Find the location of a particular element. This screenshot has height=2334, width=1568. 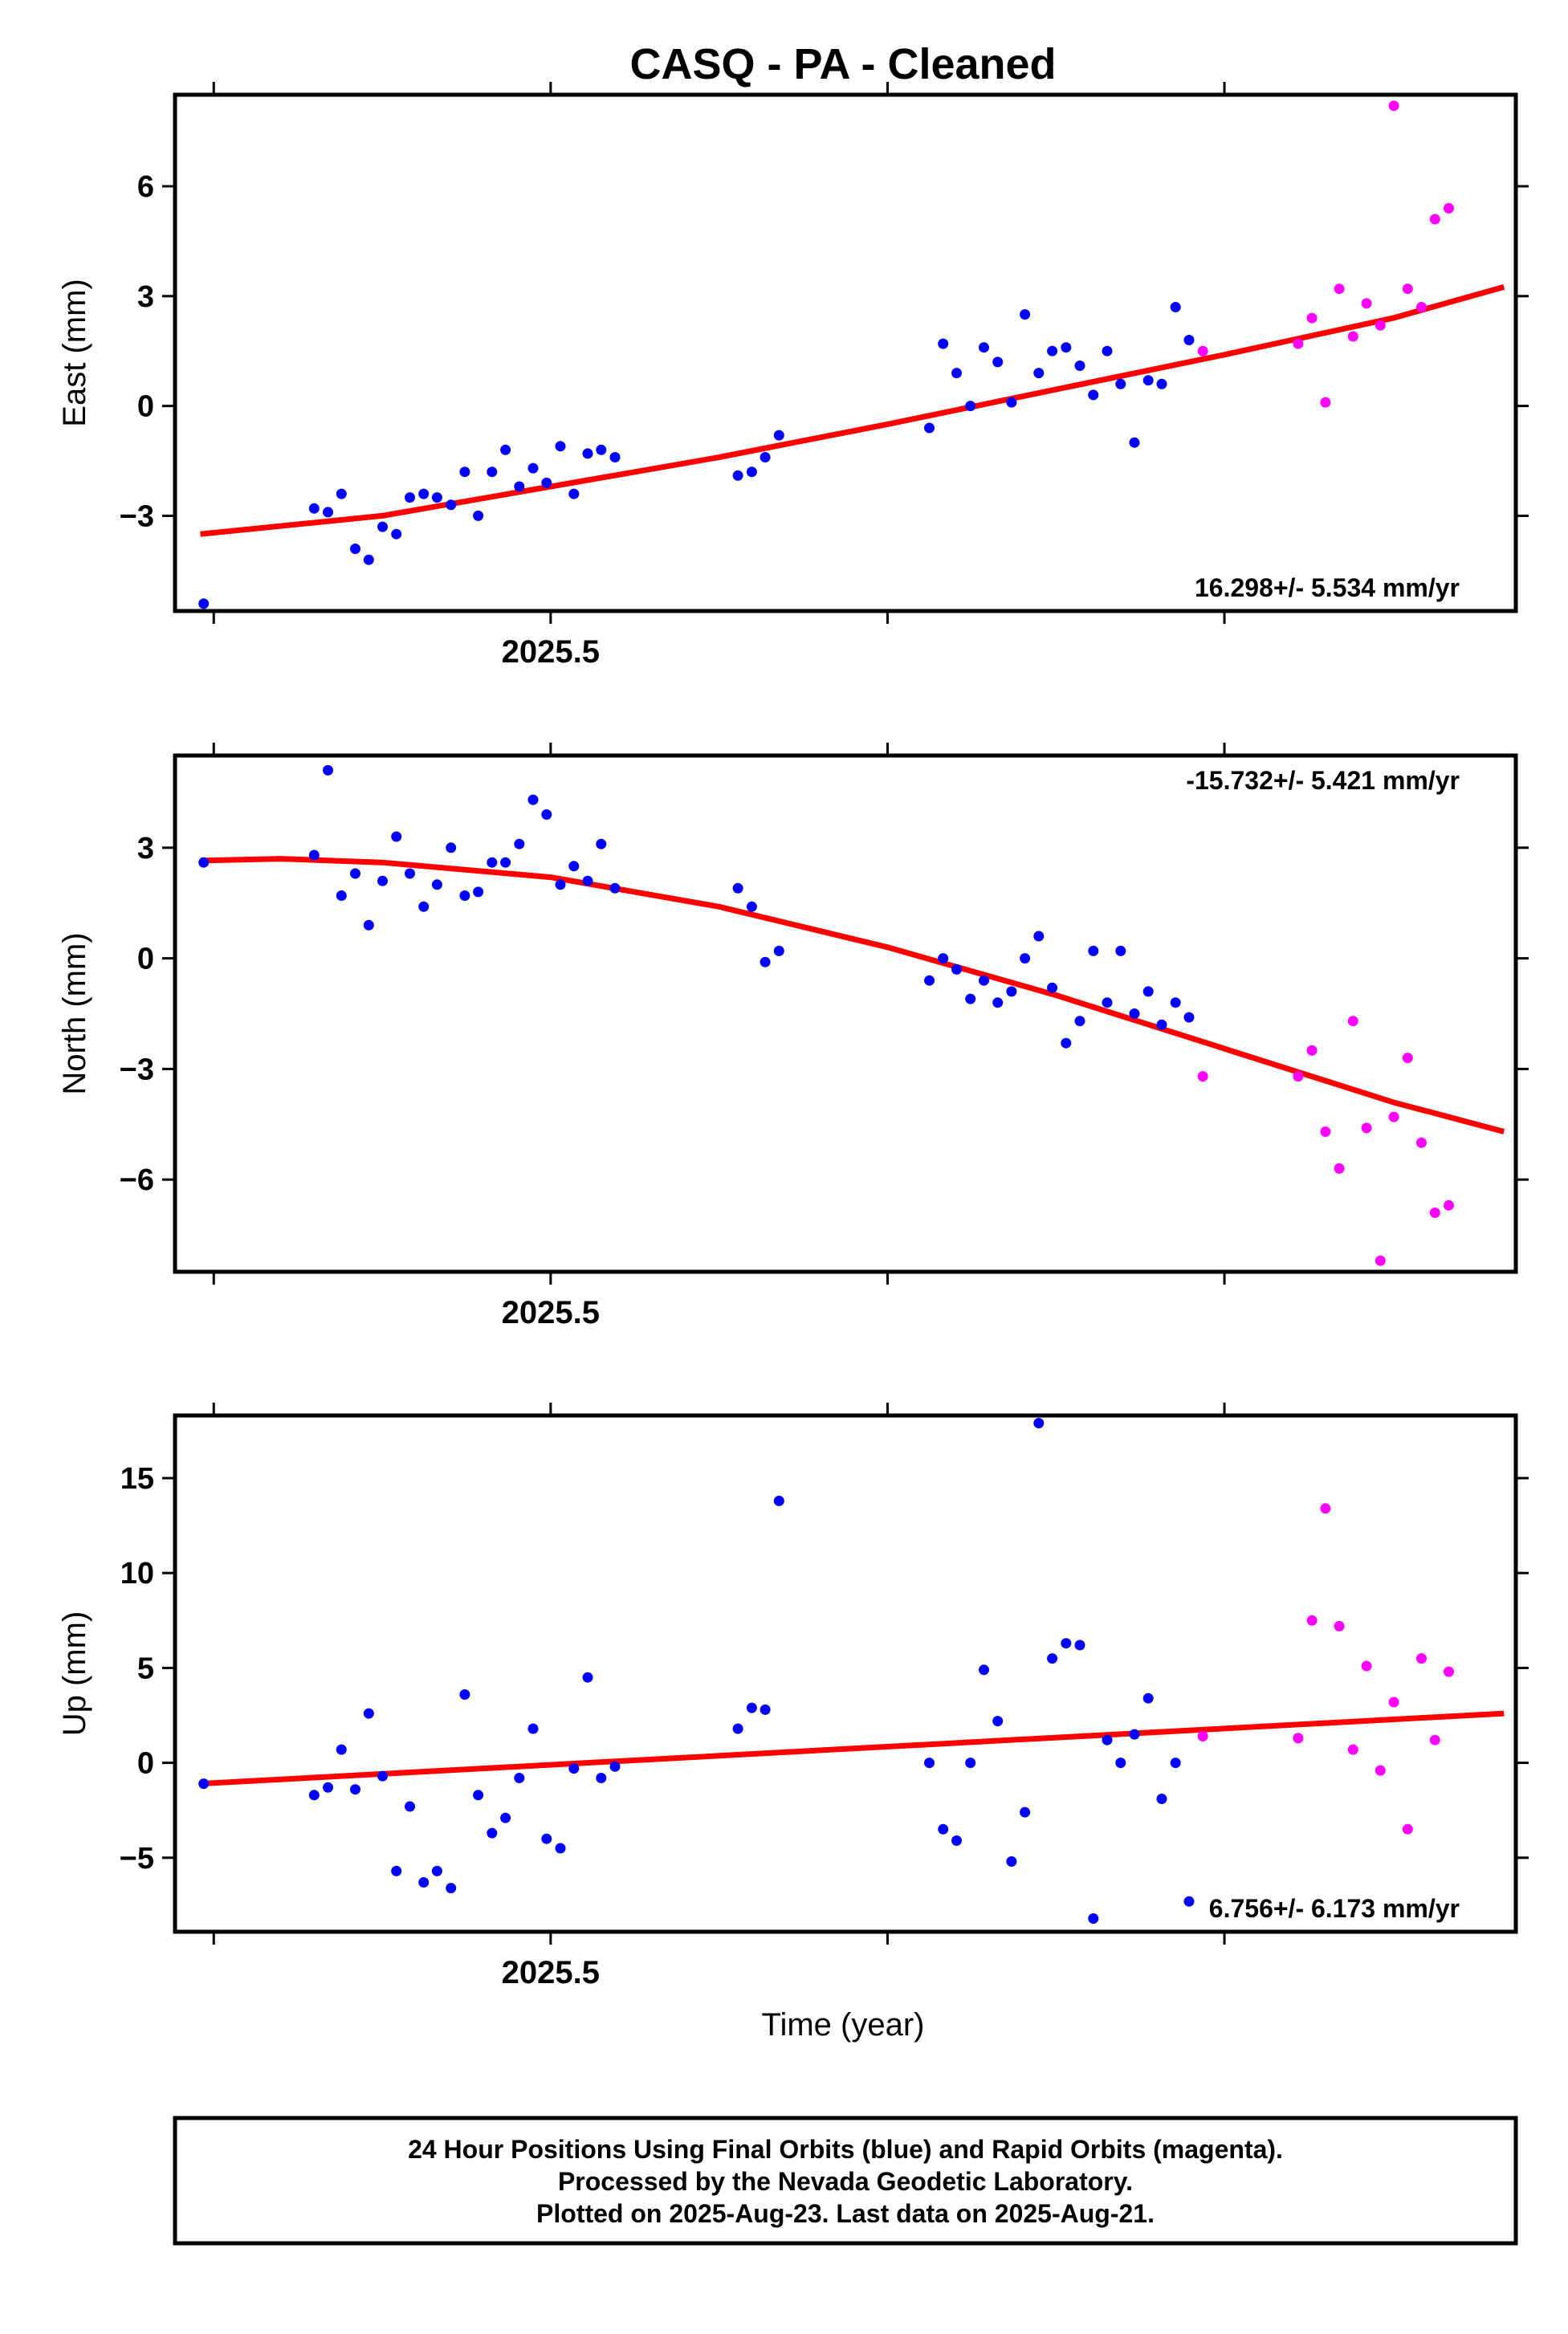

east-ytick-label: 6 is located at coordinates (145, 187).